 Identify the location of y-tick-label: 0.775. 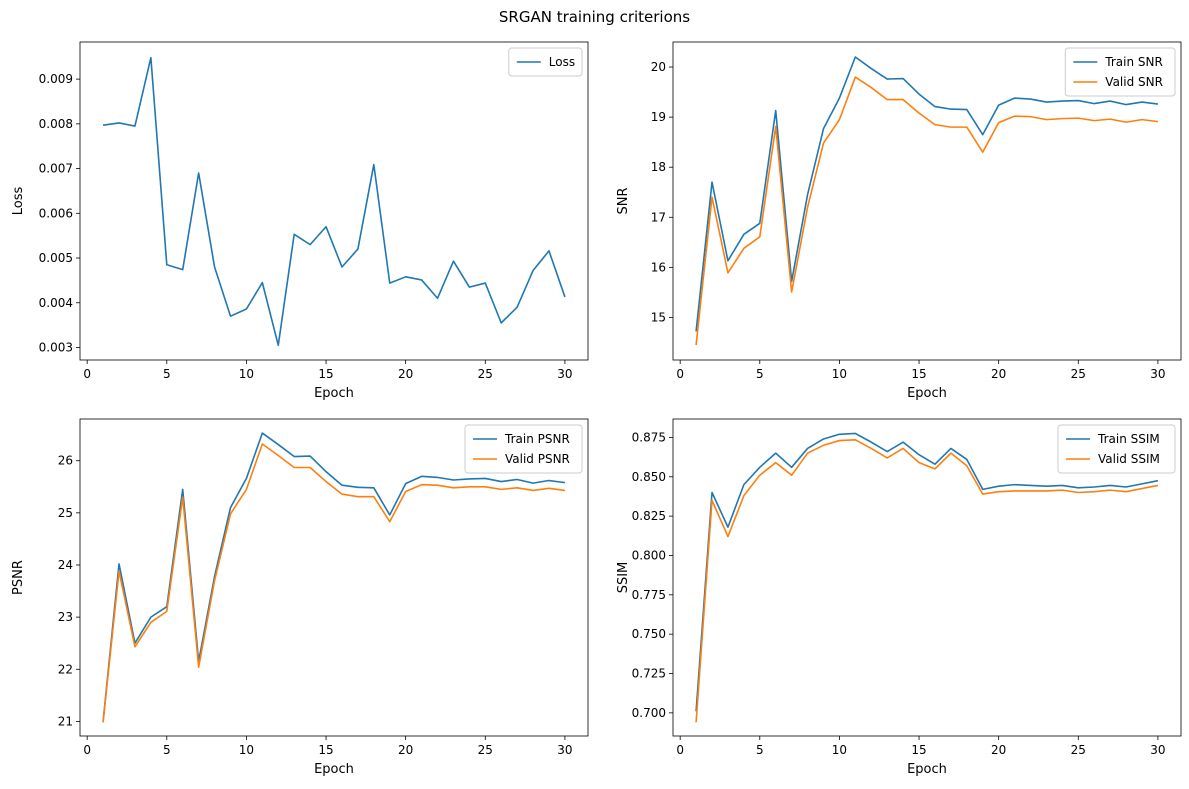
(649, 595).